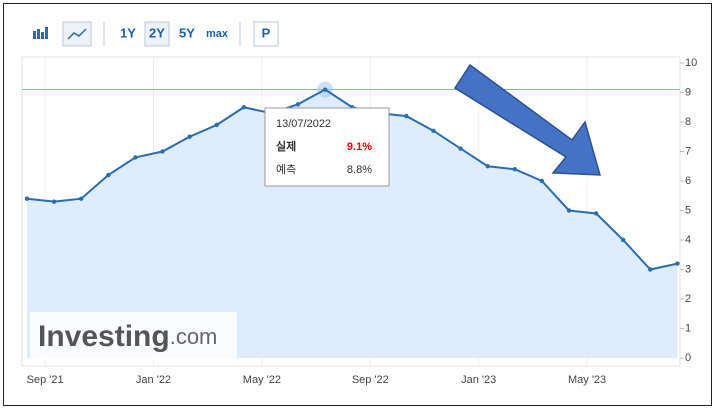 This screenshot has width=715, height=414. What do you see at coordinates (104, 336) in the screenshot?
I see `logo-name: Investing` at bounding box center [104, 336].